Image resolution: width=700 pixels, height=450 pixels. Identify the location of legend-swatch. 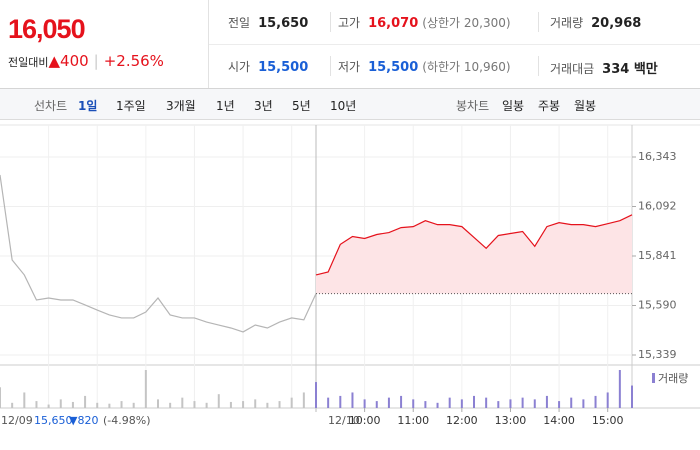
(653, 378).